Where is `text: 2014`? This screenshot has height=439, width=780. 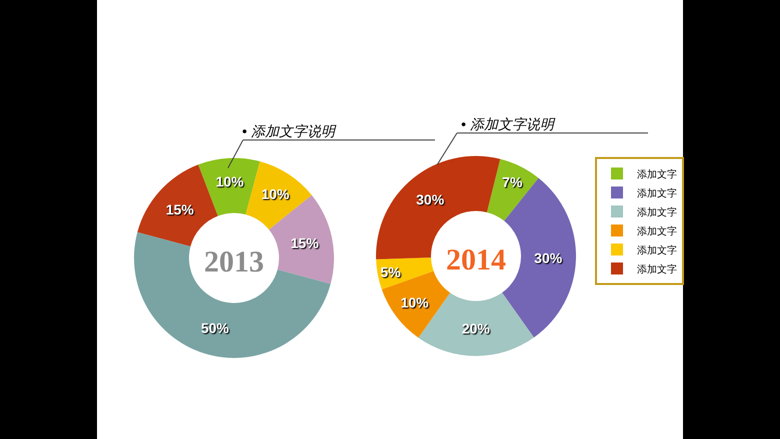
text: 2014 is located at coordinates (476, 260).